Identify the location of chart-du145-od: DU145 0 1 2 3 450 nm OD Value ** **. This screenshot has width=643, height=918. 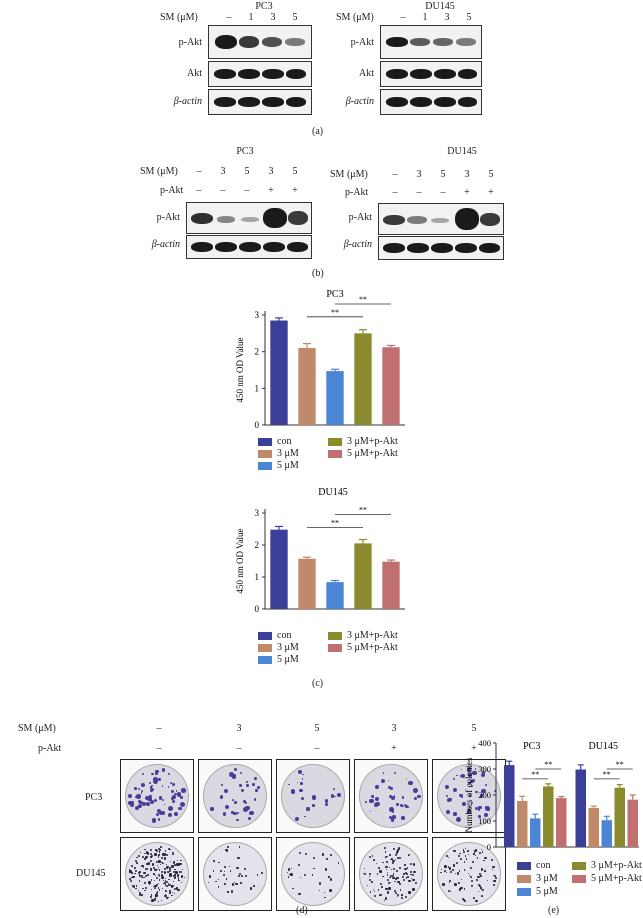
(320, 550).